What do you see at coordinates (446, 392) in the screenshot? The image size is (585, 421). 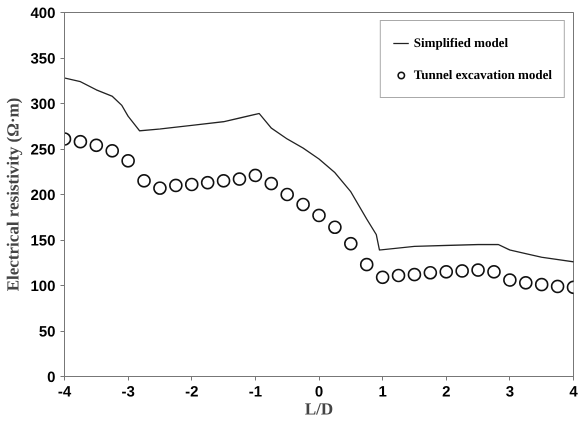 I see `x-tick-label: 2` at bounding box center [446, 392].